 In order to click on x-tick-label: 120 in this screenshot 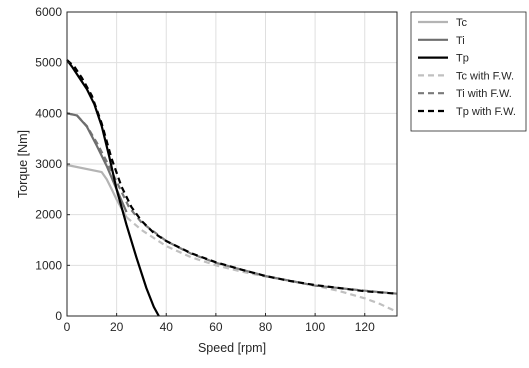, I will do `click(365, 327)`.